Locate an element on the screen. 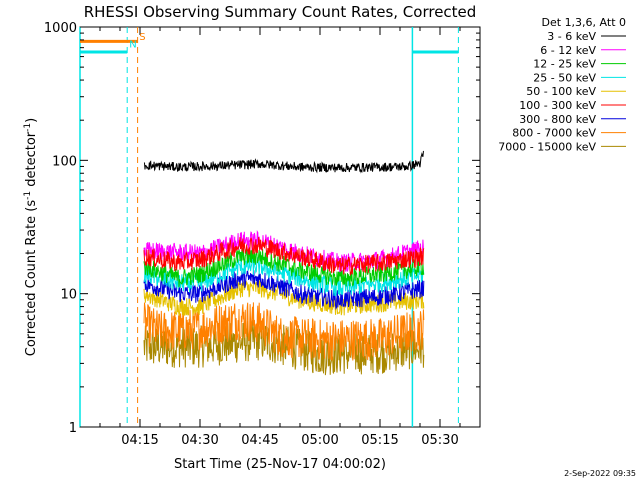 The image size is (640, 480). ytick-label-0: 1 is located at coordinates (73, 428).